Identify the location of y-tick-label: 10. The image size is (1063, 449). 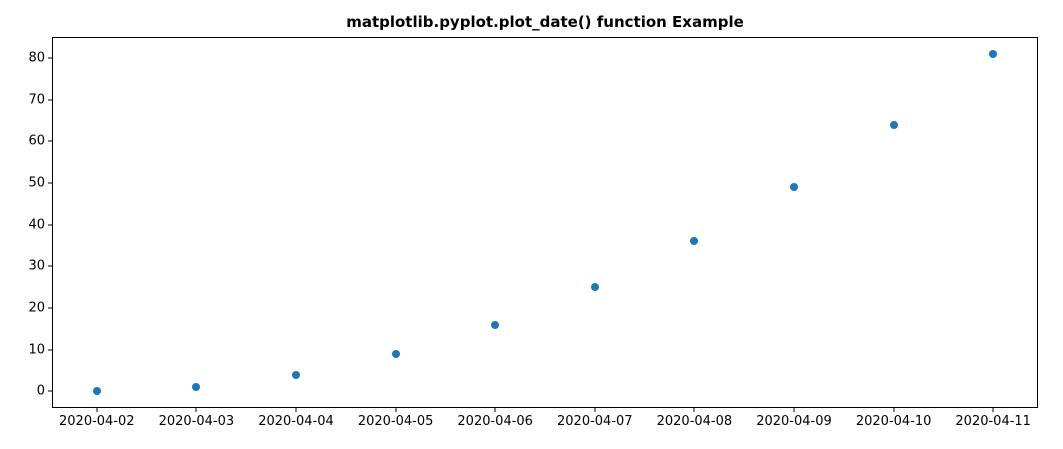
(36, 349).